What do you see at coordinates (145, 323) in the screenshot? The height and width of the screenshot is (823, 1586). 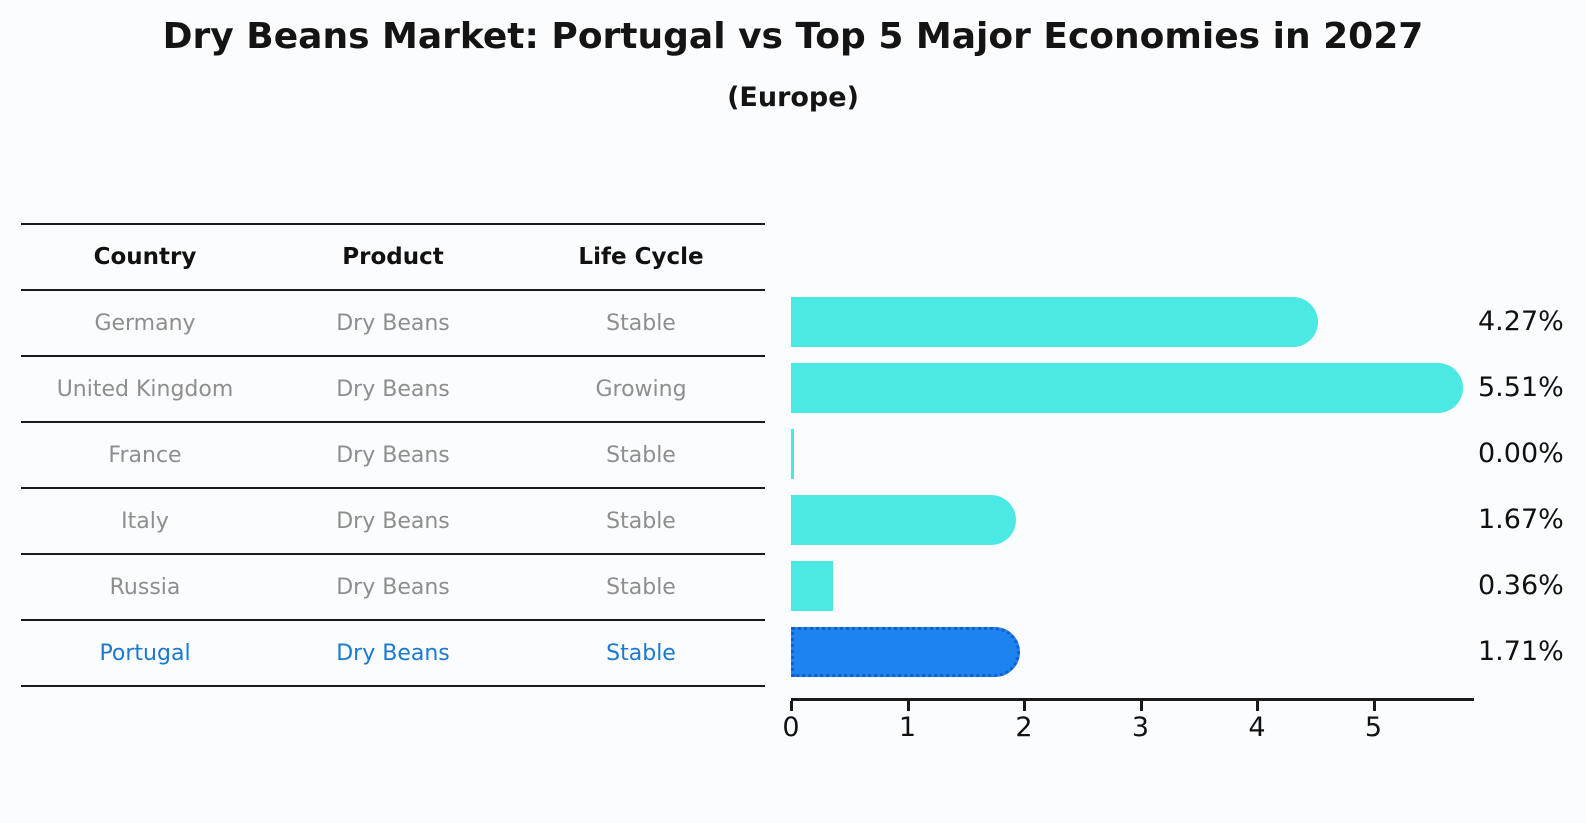 I see `cell-country: Germany` at bounding box center [145, 323].